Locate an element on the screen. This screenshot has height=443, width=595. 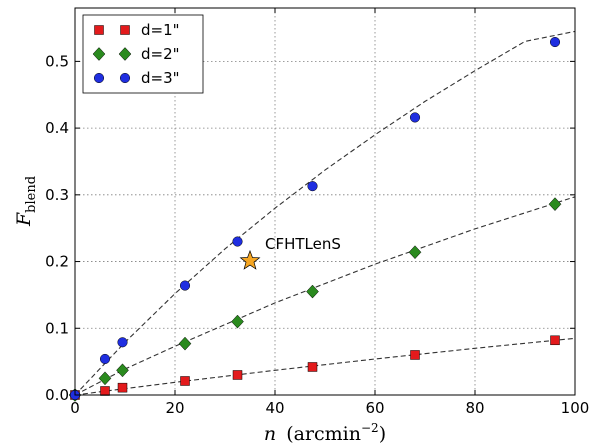
legend-label: d=2" is located at coordinates (160, 54).